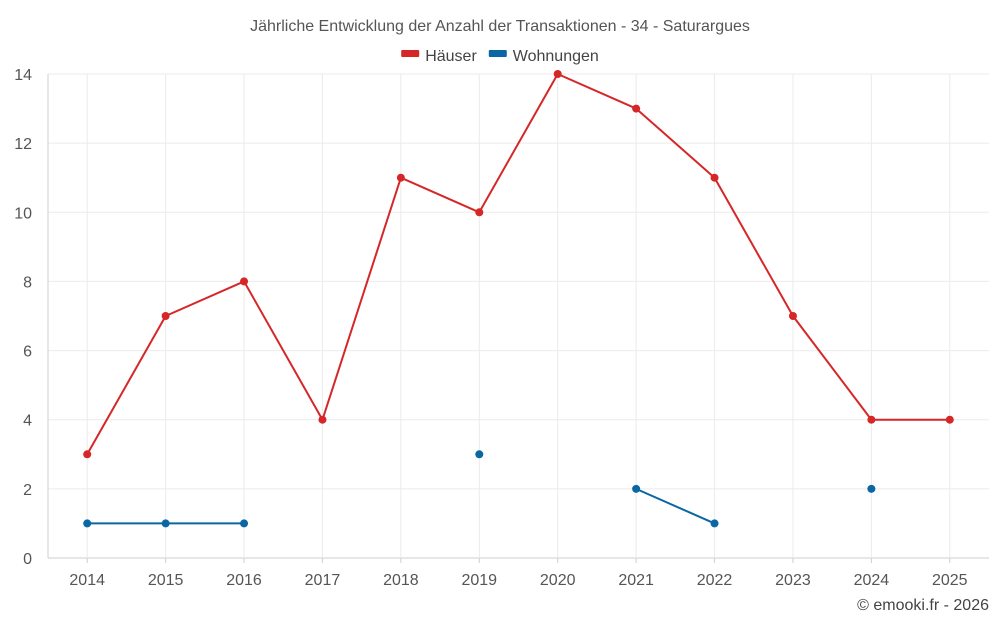 Image resolution: width=1000 pixels, height=625 pixels. I want to click on x-tick-label: 2022, so click(715, 580).